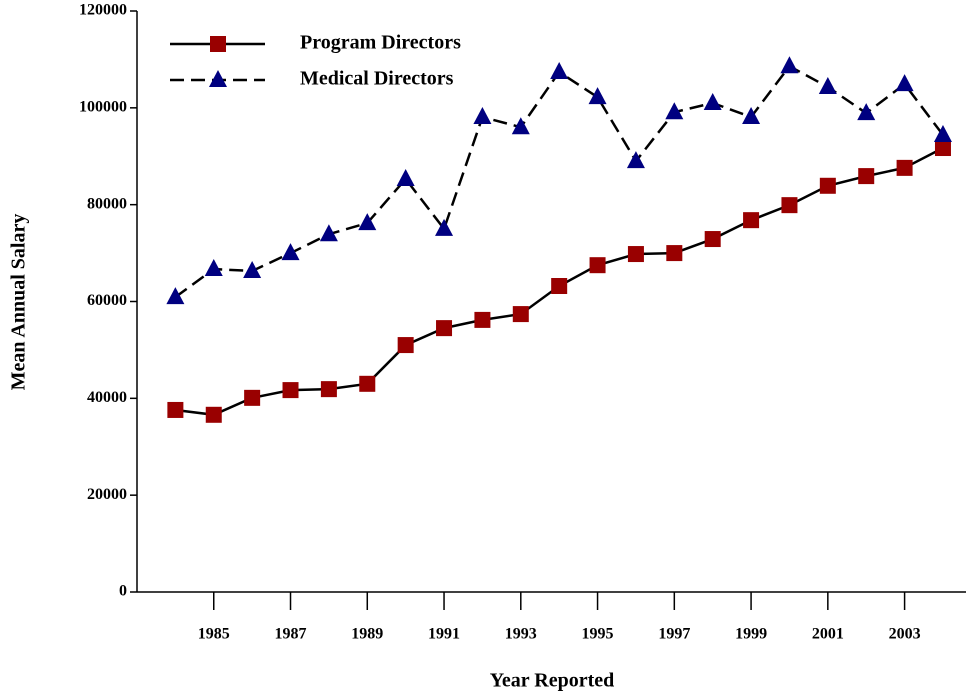  Describe the element at coordinates (103, 107) in the screenshot. I see `y-tick-label: 100000` at that location.